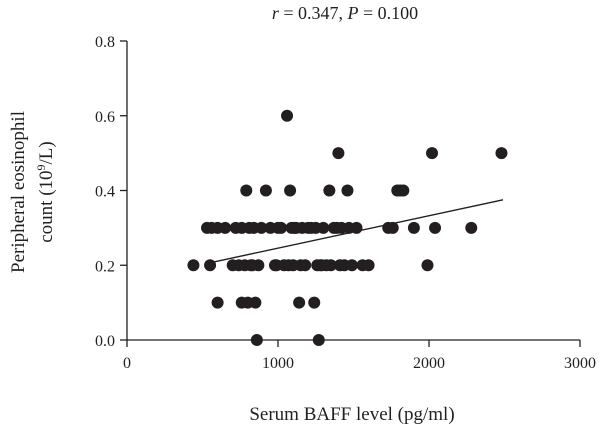  What do you see at coordinates (45, 192) in the screenshot?
I see `y-axis-title-line2: count (109/L)` at bounding box center [45, 192].